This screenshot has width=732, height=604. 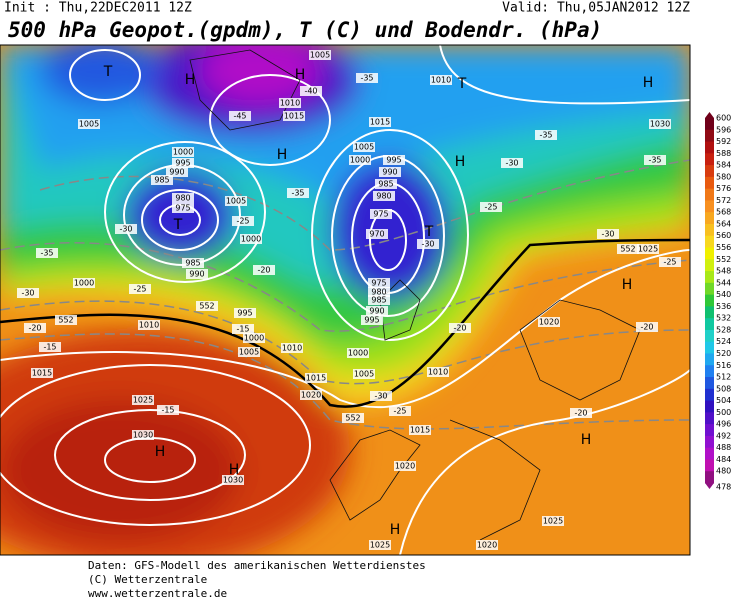 What do you see at coordinates (723, 271) in the screenshot?
I see `colorbar-label: 548` at bounding box center [723, 271].